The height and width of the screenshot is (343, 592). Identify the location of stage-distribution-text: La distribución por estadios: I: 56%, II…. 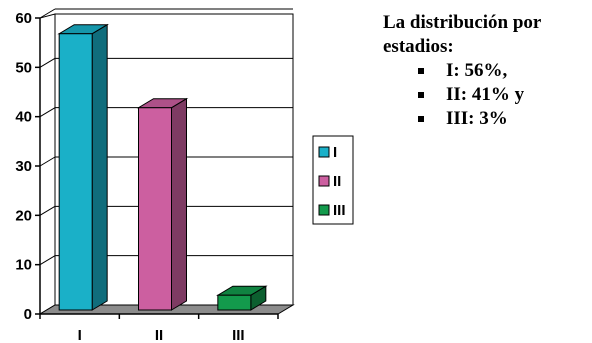
(487, 71).